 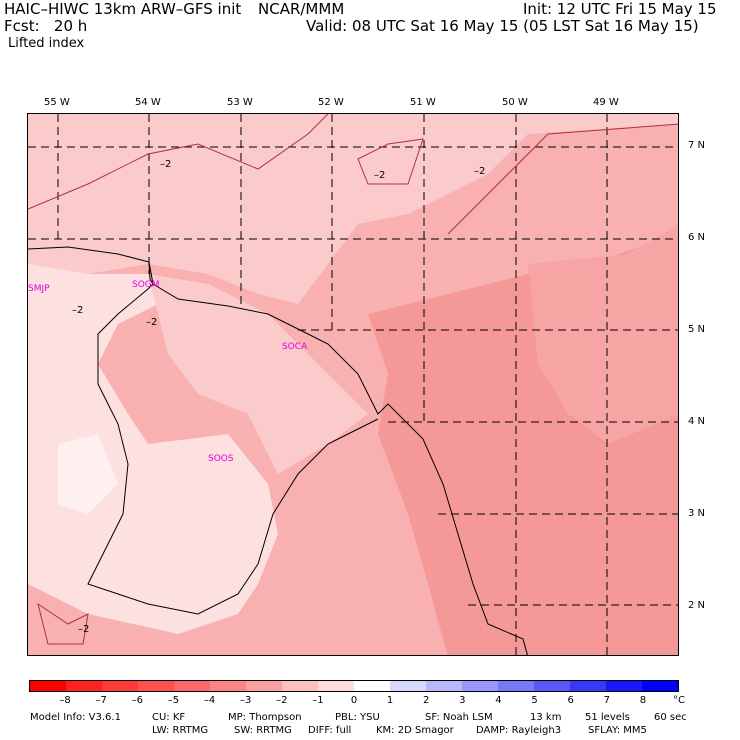 What do you see at coordinates (415, 730) in the screenshot?
I see `footer-km: KM: 2D Smagor` at bounding box center [415, 730].